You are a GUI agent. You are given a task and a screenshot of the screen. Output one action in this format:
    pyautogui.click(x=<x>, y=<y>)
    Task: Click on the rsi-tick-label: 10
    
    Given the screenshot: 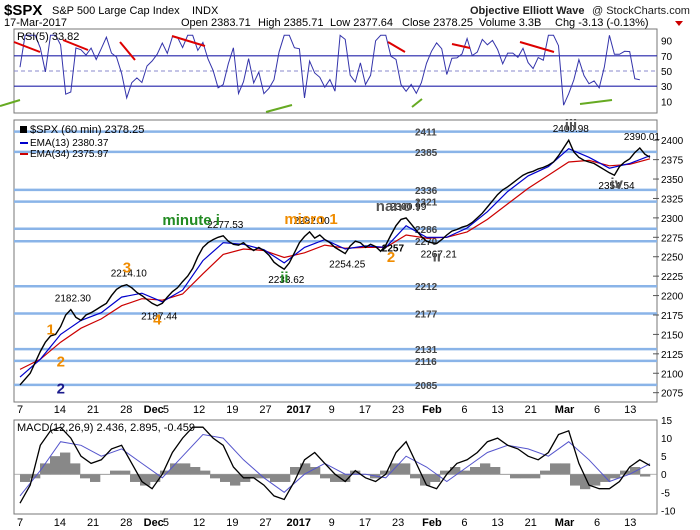 What is the action you would take?
    pyautogui.click(x=667, y=102)
    